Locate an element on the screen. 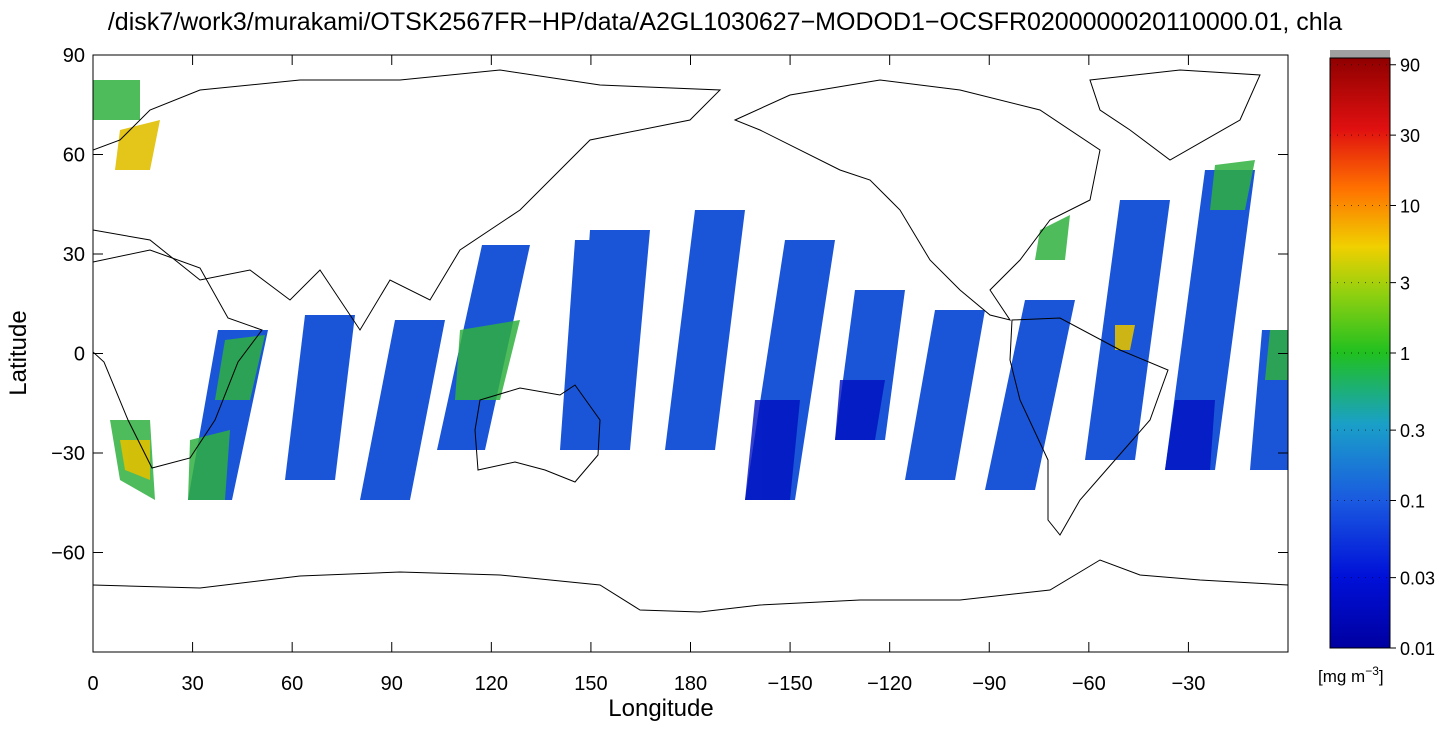 The height and width of the screenshot is (730, 1450). colorbar-over is located at coordinates (1360, 54).